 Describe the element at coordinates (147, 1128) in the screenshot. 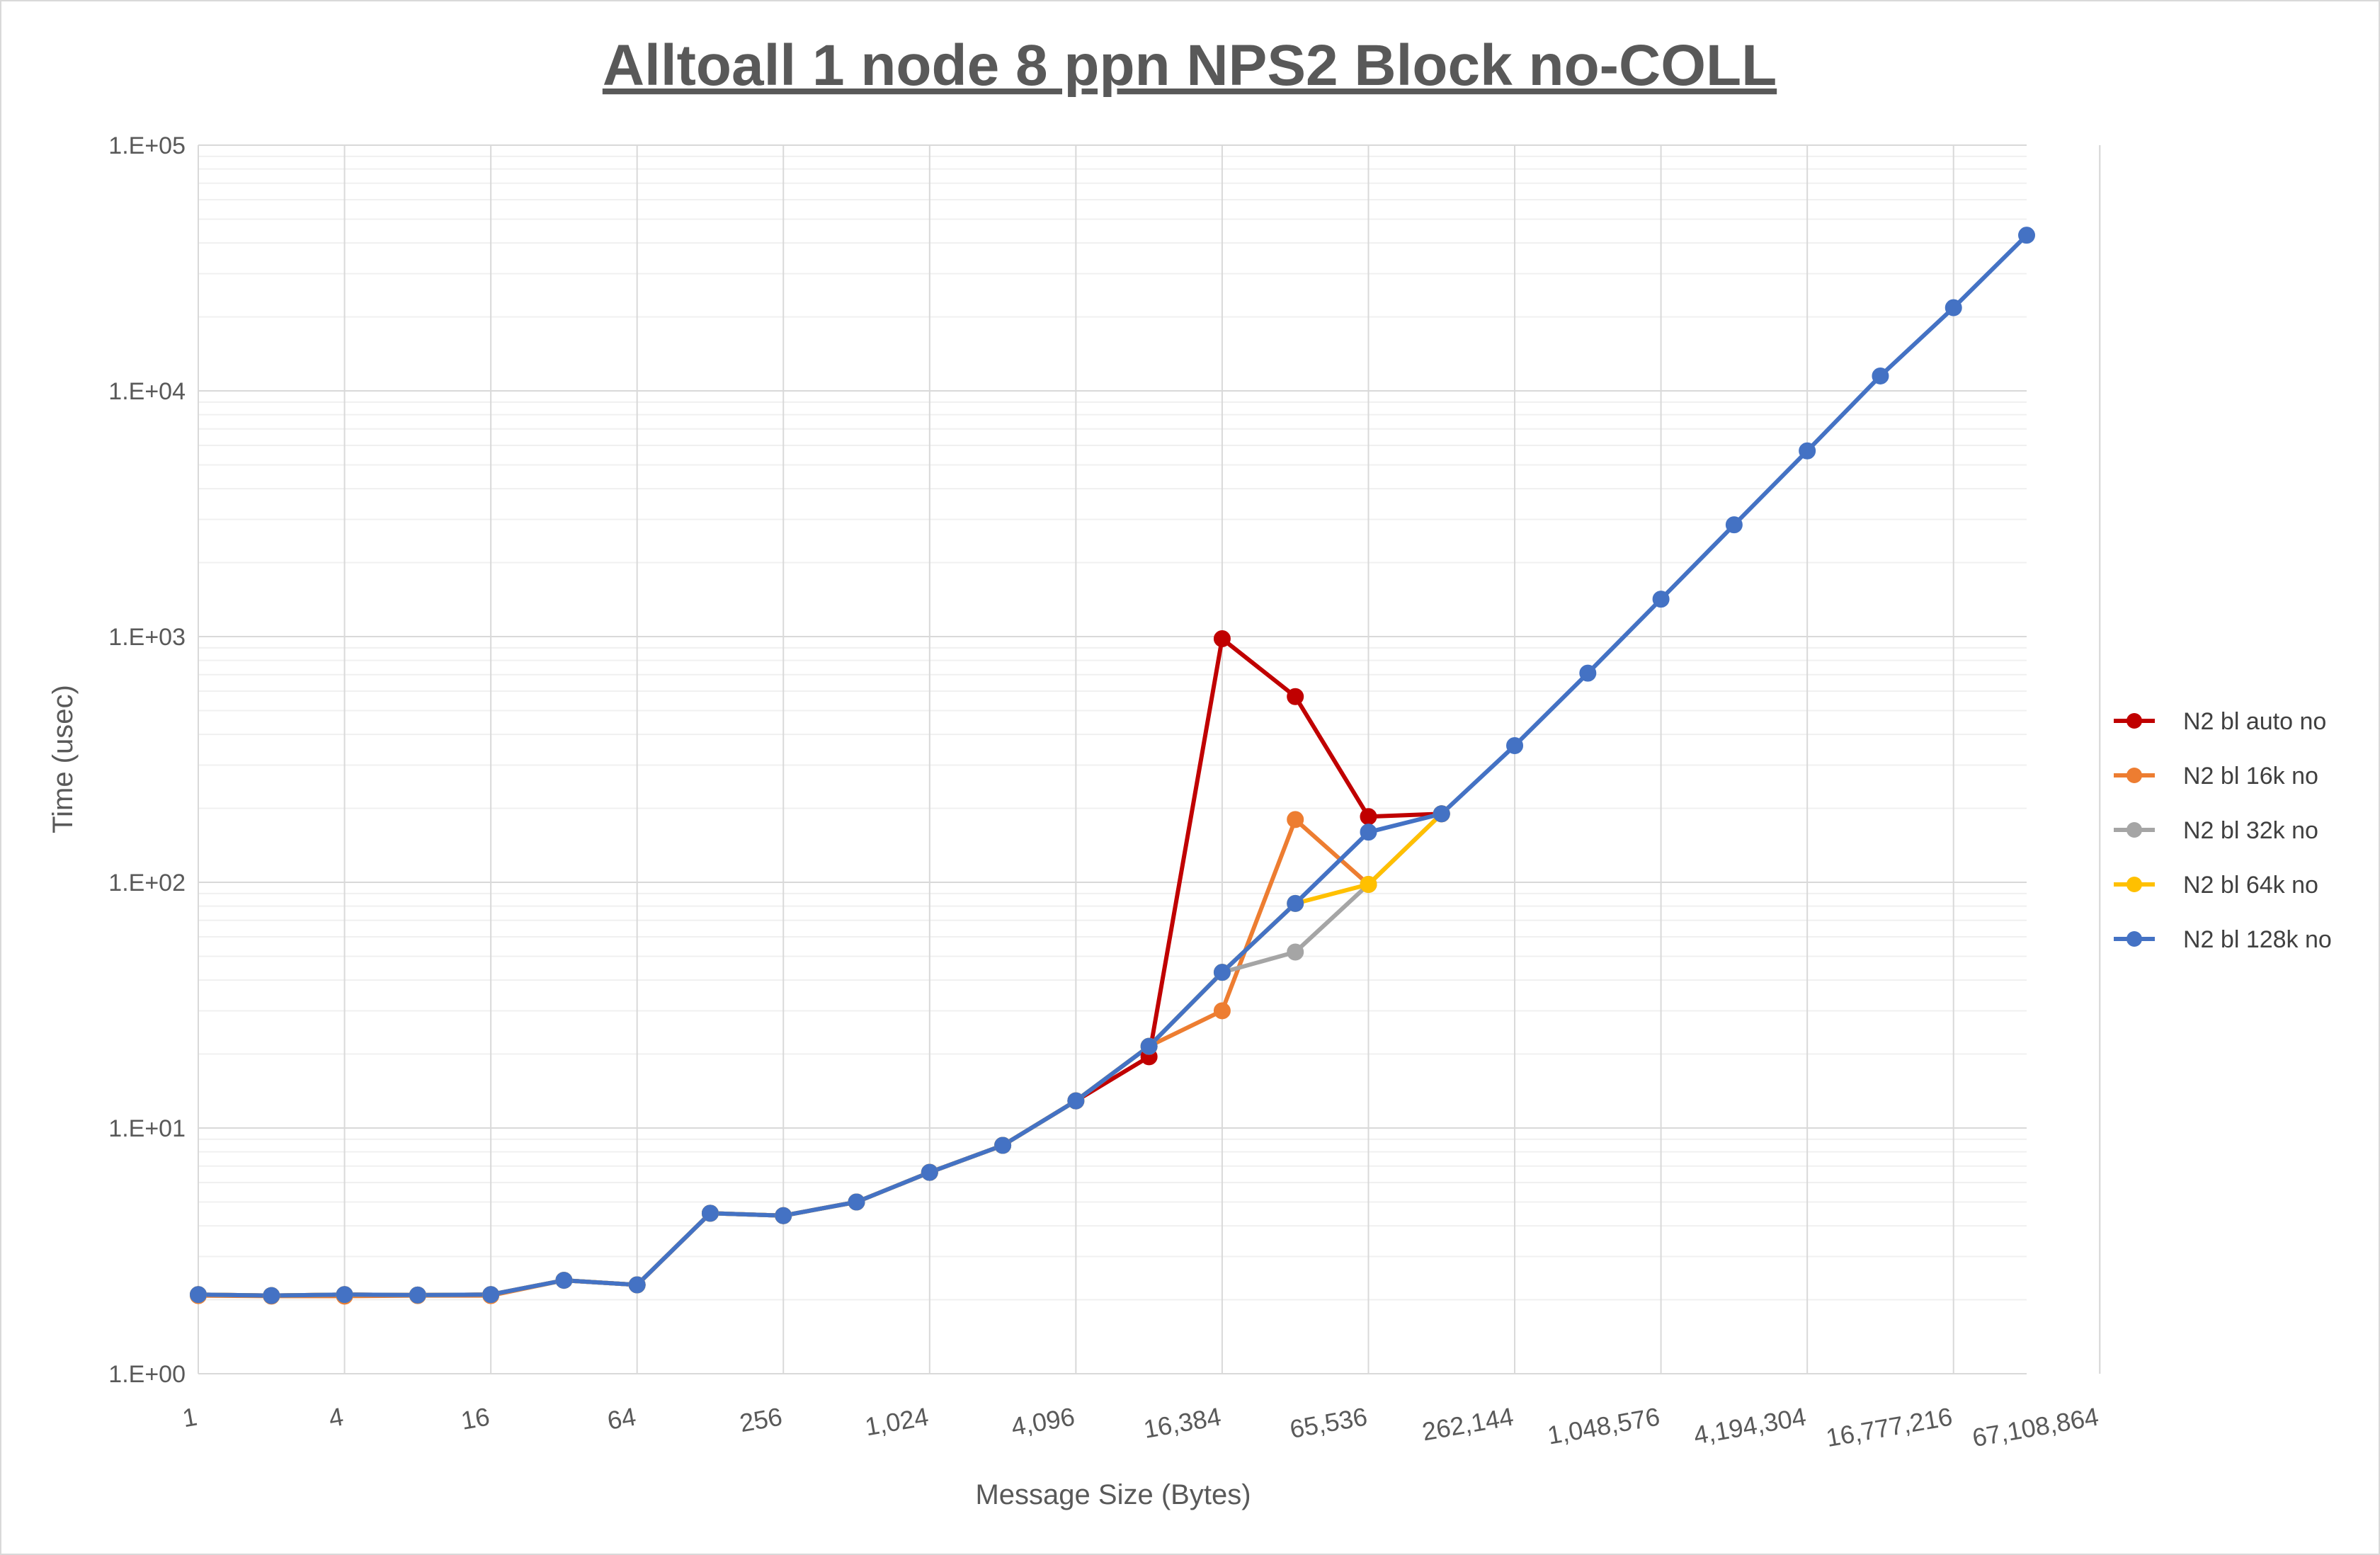

I see `y-tick-label: 1.E+01` at that location.